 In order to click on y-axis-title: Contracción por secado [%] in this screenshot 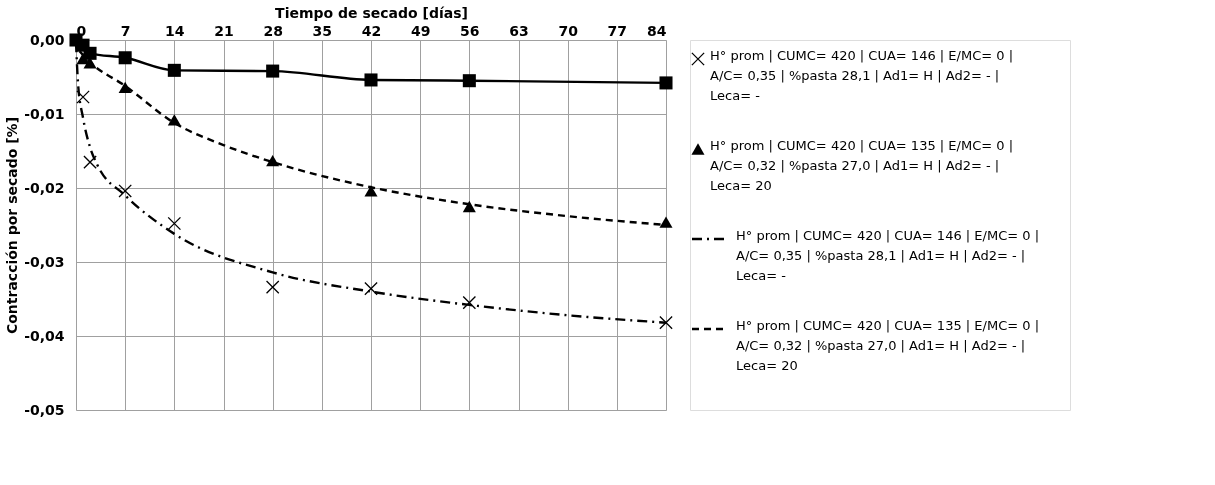, I will do `click(12, 225)`.